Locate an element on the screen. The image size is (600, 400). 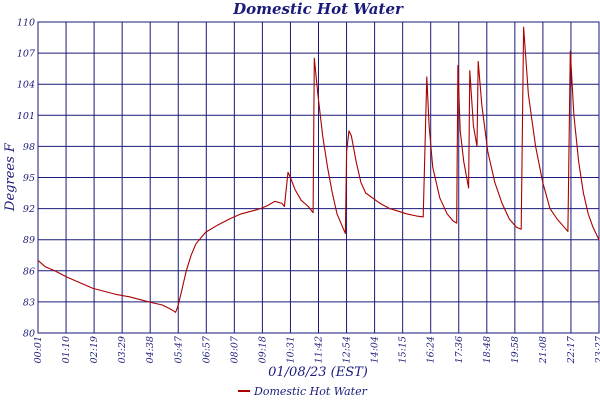
y-tick-label: 83 is located at coordinates (29, 302).